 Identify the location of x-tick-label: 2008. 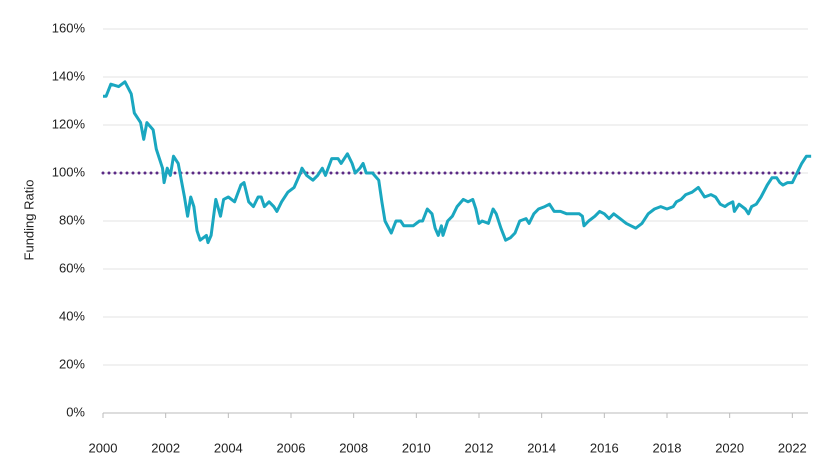
(353, 447).